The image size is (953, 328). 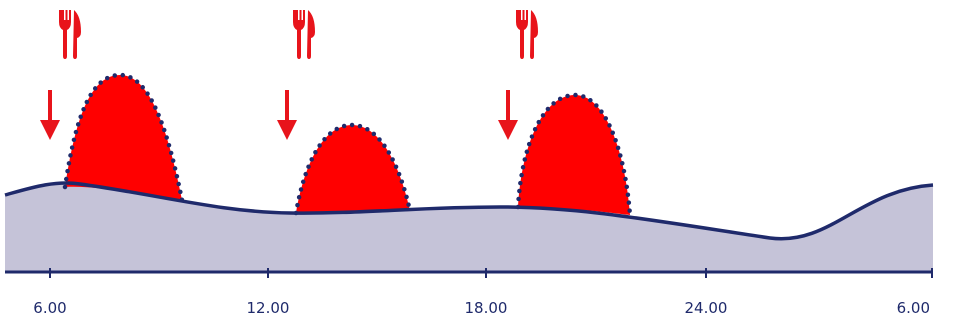 What do you see at coordinates (486, 308) in the screenshot?
I see `tick-label: 18.00` at bounding box center [486, 308].